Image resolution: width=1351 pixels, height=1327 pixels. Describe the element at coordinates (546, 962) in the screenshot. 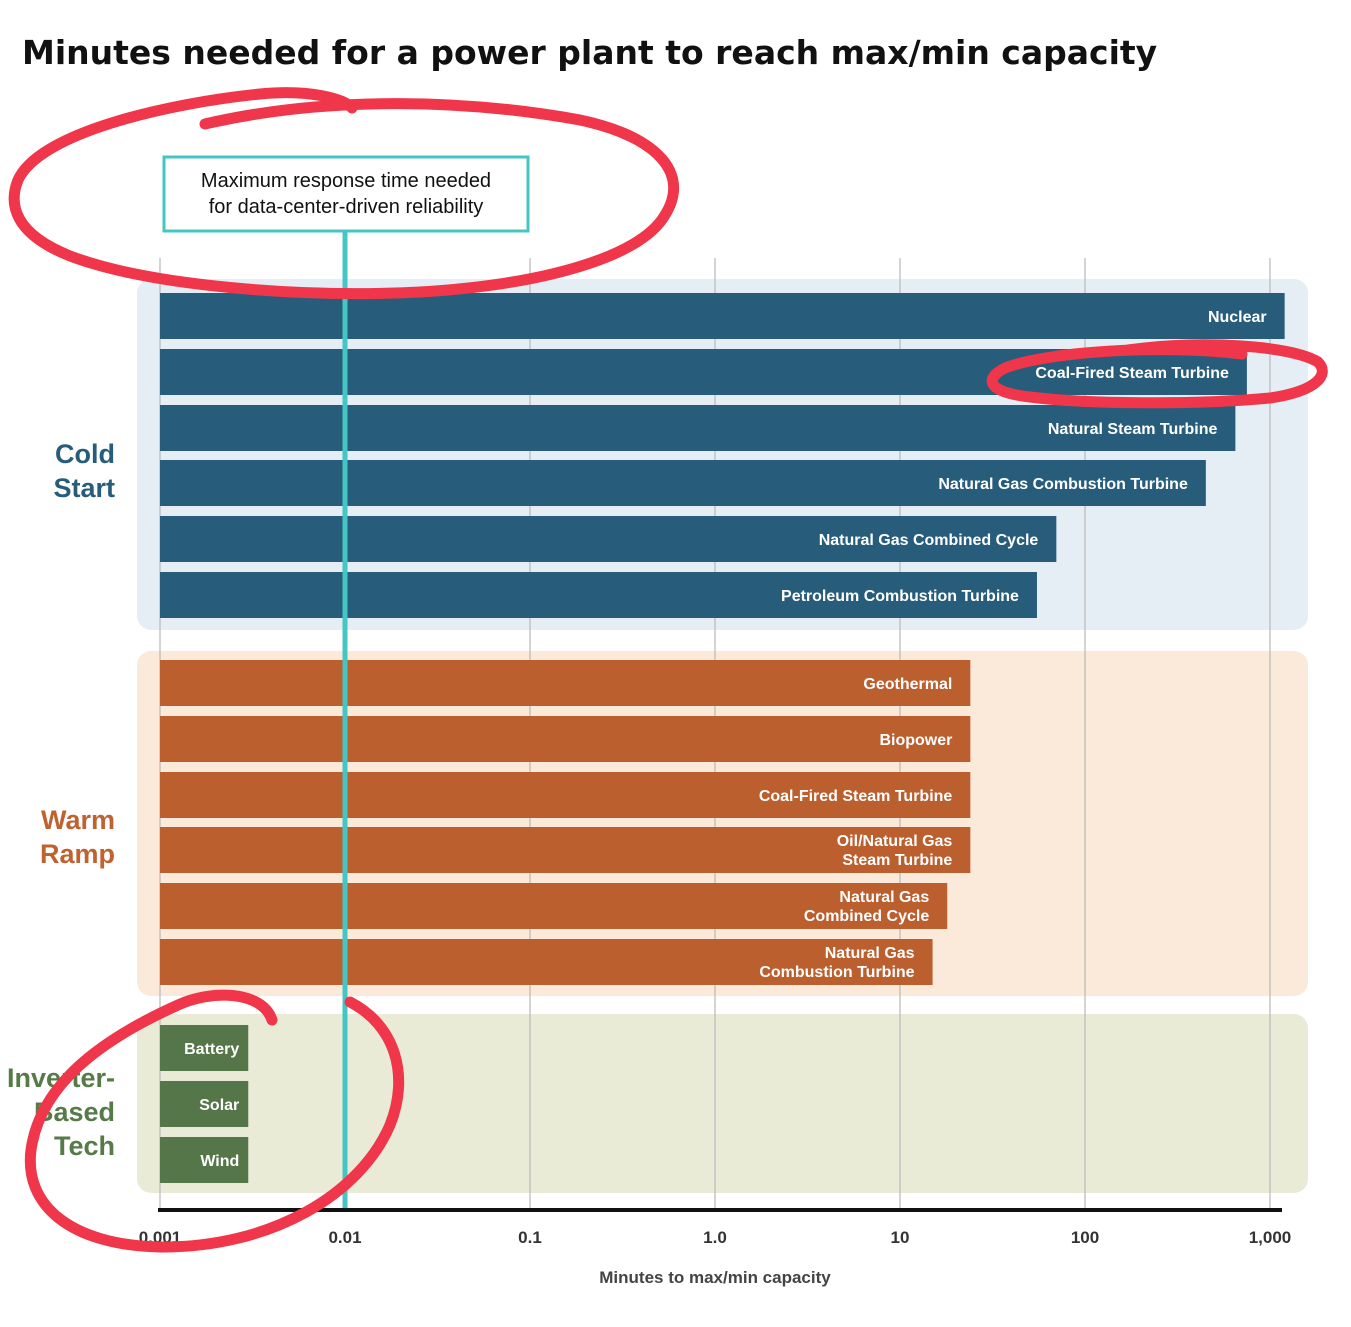

I see `bar-warm-ramp-natural-gas-combustion-turbine` at that location.